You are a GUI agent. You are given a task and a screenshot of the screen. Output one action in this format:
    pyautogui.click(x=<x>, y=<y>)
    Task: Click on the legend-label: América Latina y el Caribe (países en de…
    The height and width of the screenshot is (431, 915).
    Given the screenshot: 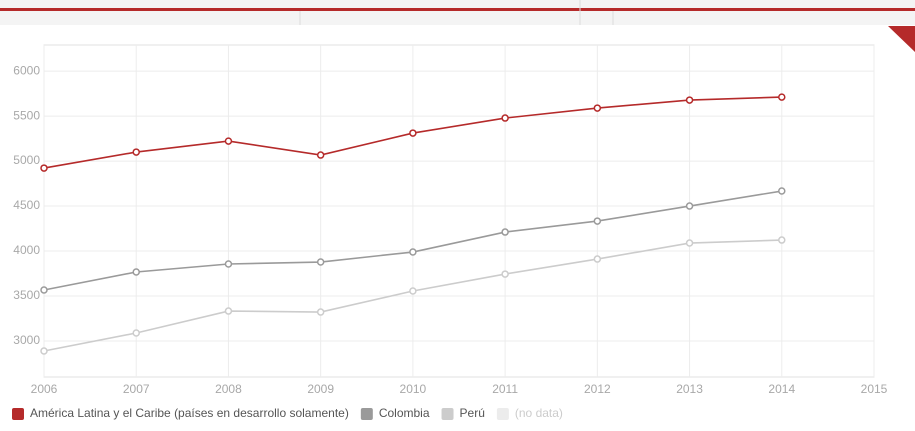 What is the action you would take?
    pyautogui.click(x=189, y=413)
    